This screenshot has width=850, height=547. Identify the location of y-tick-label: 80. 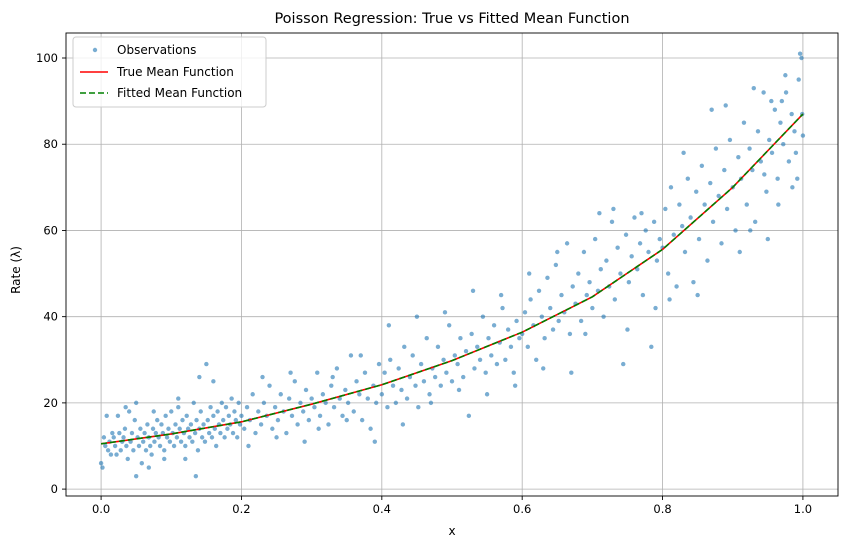
(50, 144).